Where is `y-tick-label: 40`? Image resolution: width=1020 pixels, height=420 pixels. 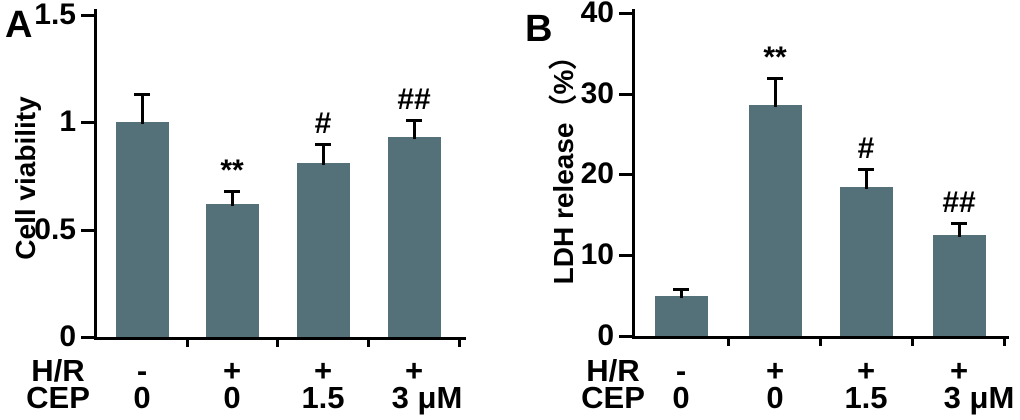 y-tick-label: 40 is located at coordinates (597, 14).